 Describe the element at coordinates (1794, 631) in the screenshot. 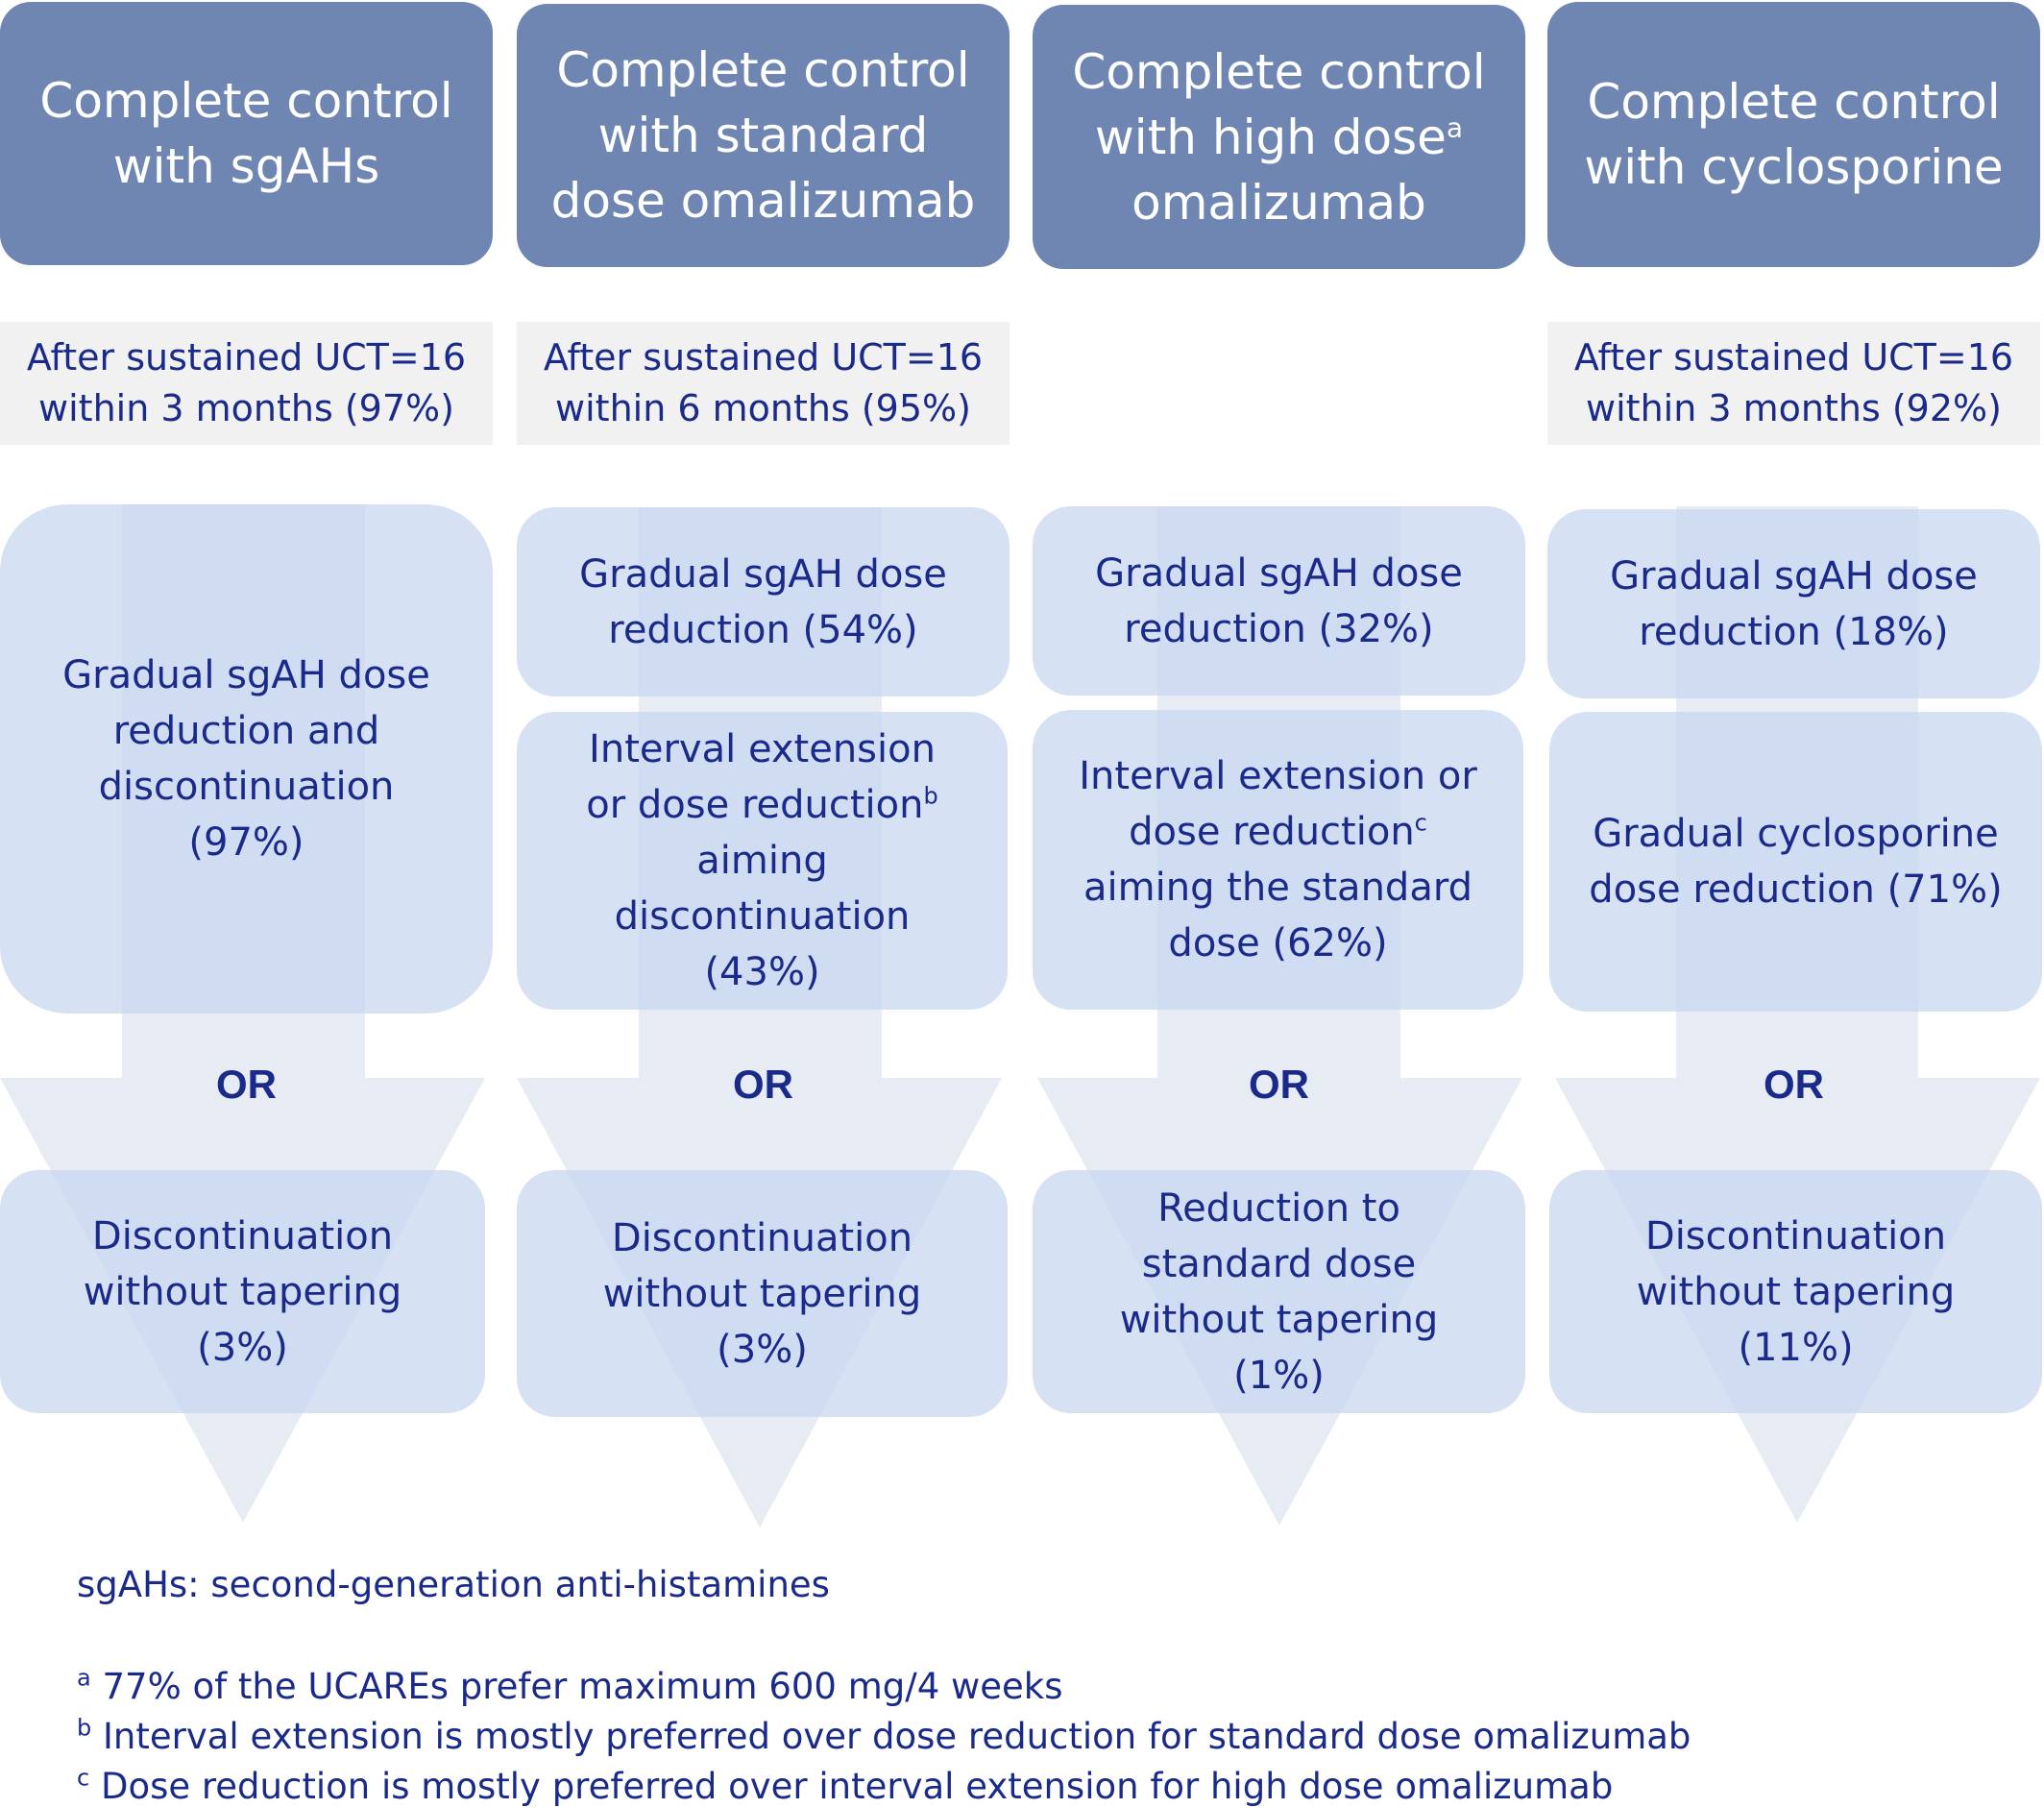

I see `step-line: reduction (18%)` at that location.